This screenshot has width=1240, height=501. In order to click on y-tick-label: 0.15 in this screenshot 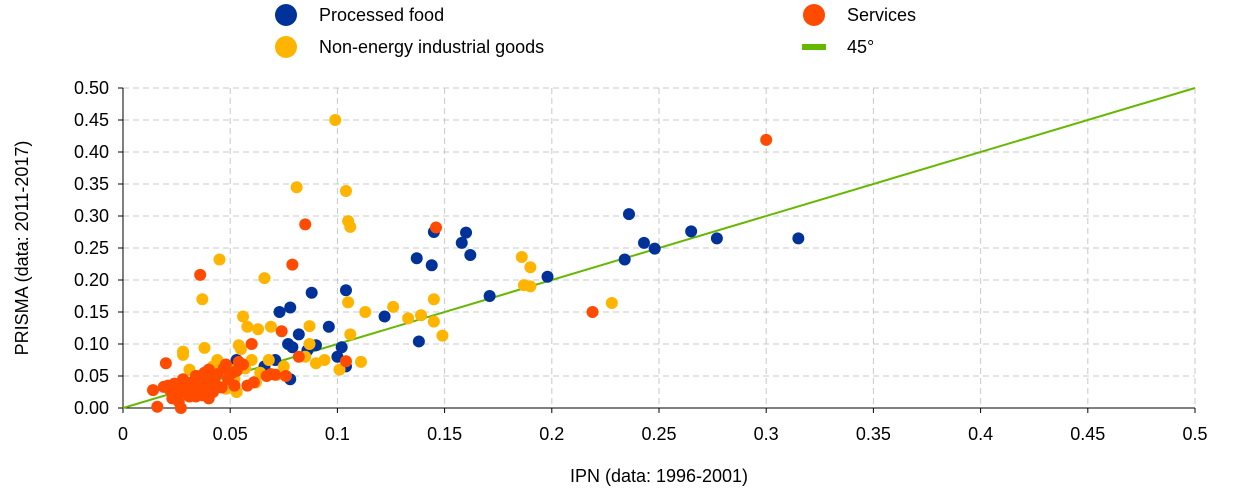, I will do `click(91, 312)`.